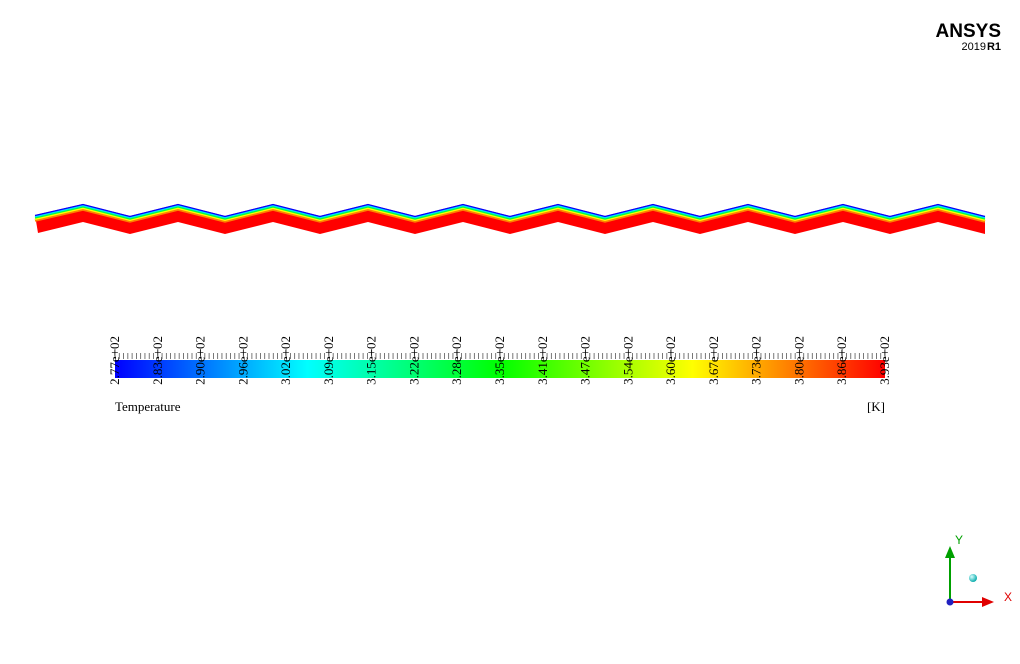  I want to click on colorbar-label: 3.80e+02, so click(798, 360).